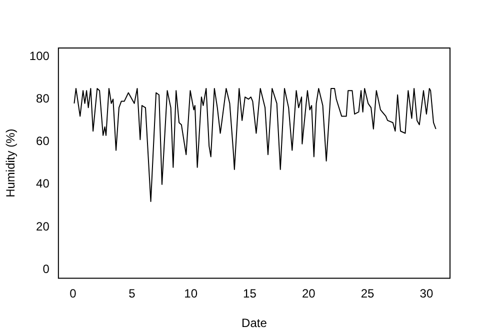 This screenshot has width=480, height=335. Describe the element at coordinates (191, 293) in the screenshot. I see `x-tick-label: 10` at that location.